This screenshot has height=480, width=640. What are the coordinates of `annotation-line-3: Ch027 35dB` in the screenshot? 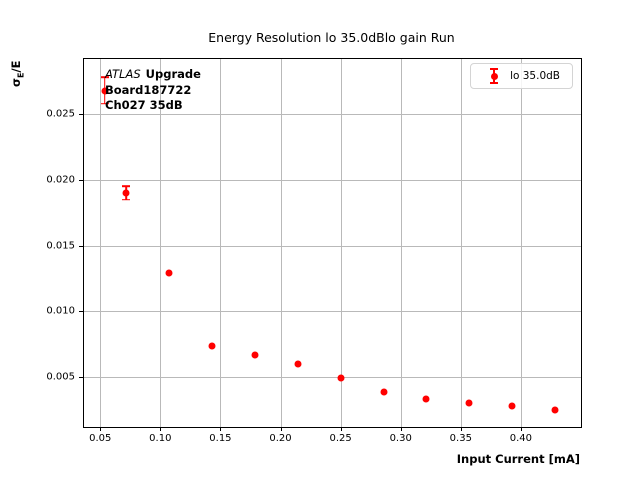 It's located at (144, 105).